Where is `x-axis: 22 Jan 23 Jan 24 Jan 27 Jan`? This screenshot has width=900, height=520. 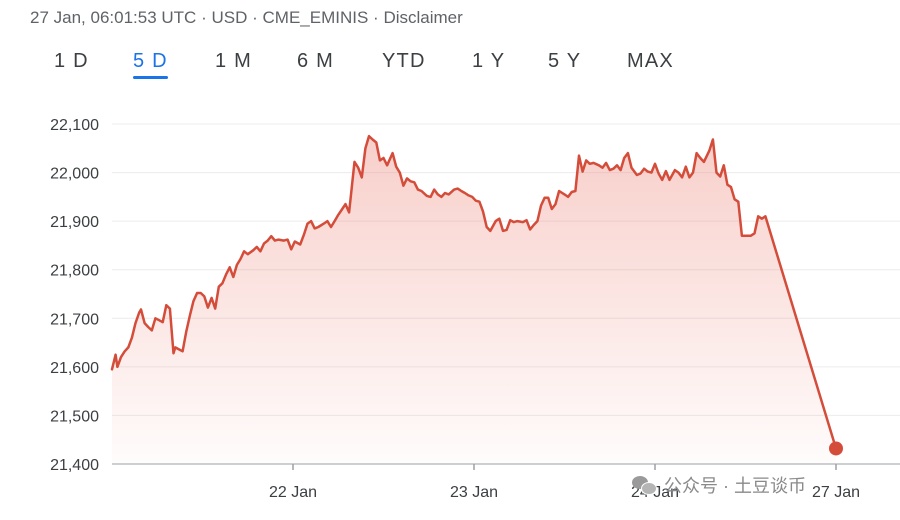 x-axis: 22 Jan 23 Jan 24 Jan 27 Jan is located at coordinates (506, 482).